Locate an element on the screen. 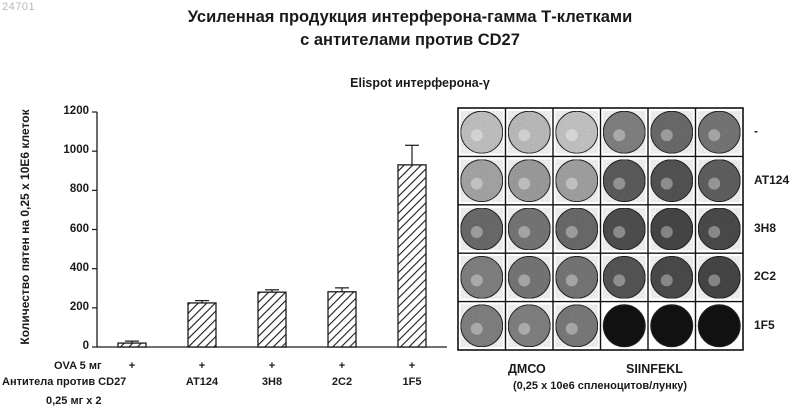 Image resolution: width=800 pixels, height=414 pixels. well-r5-c5 is located at coordinates (672, 326).